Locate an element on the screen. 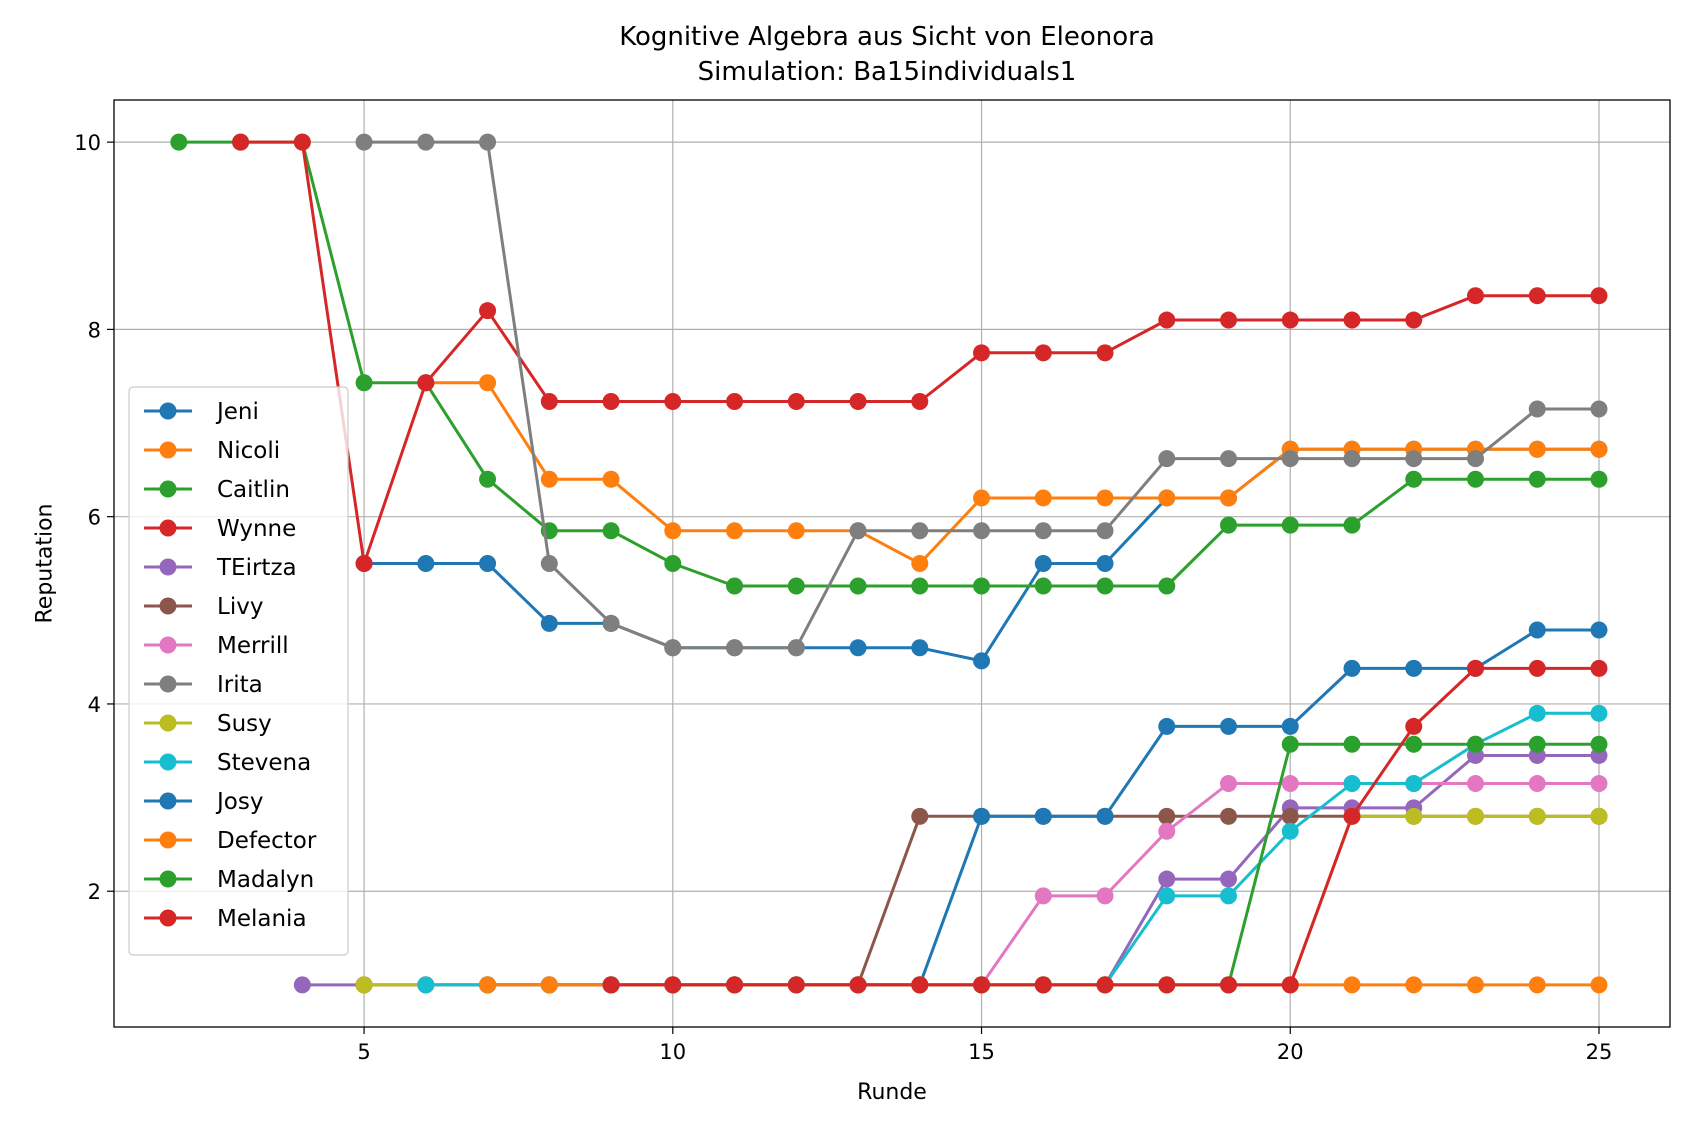 This screenshot has height=1131, width=1683. y-tick-label: 8 is located at coordinates (94, 330).